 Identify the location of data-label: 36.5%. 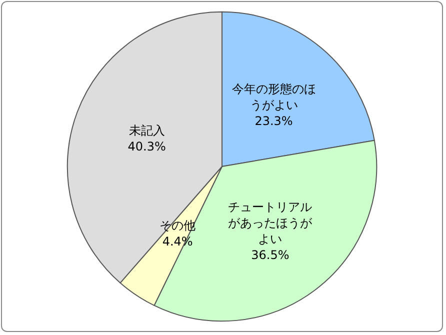
(270, 255).